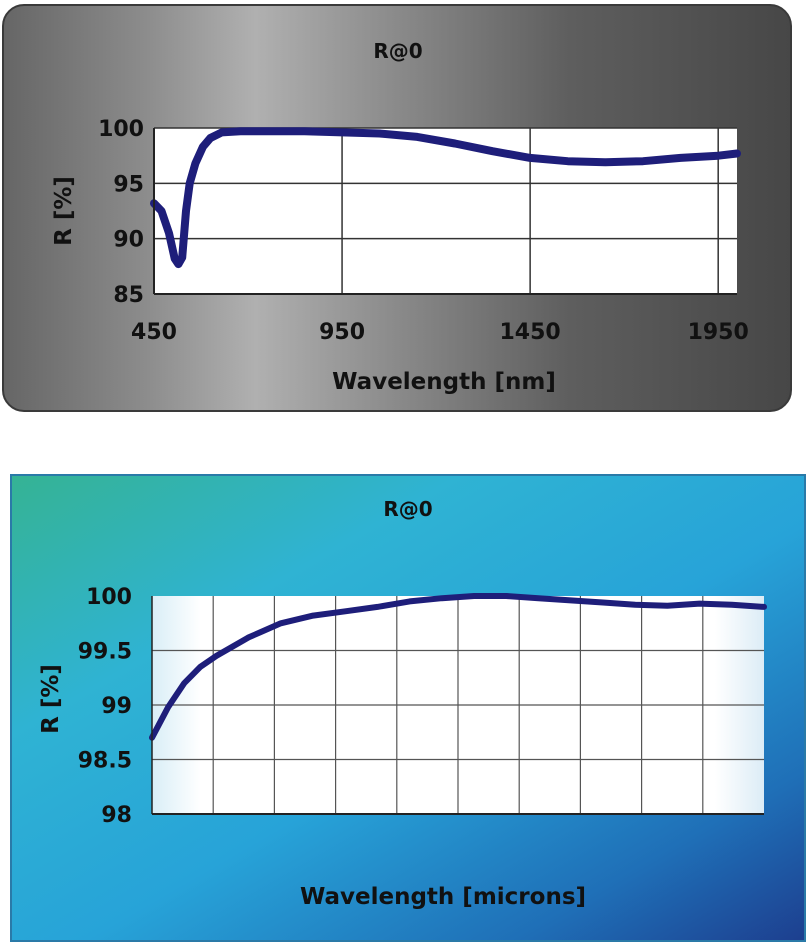 The image size is (811, 949). What do you see at coordinates (116, 815) in the screenshot?
I see `y-tick-label: 98` at bounding box center [116, 815].